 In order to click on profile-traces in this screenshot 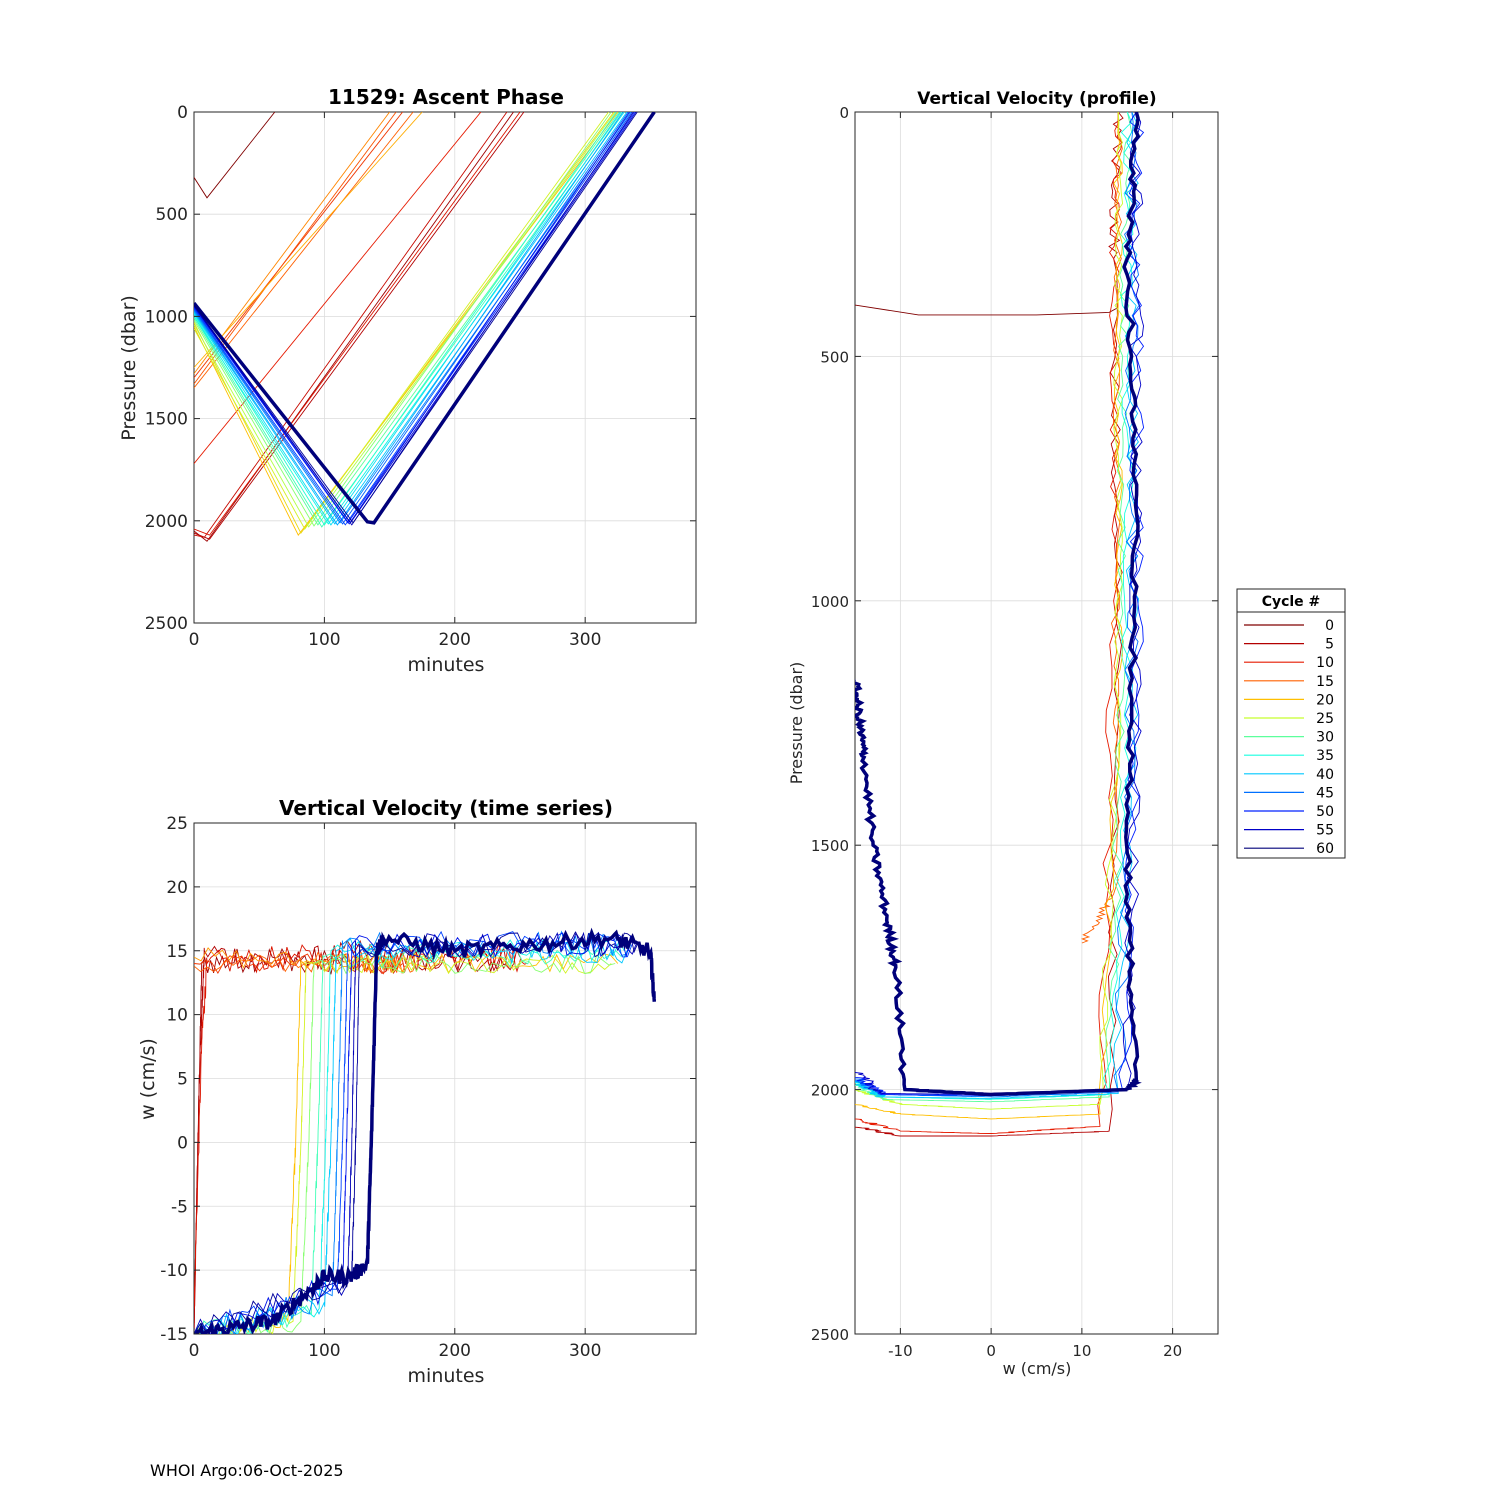, I will do `click(1000, 624)`.